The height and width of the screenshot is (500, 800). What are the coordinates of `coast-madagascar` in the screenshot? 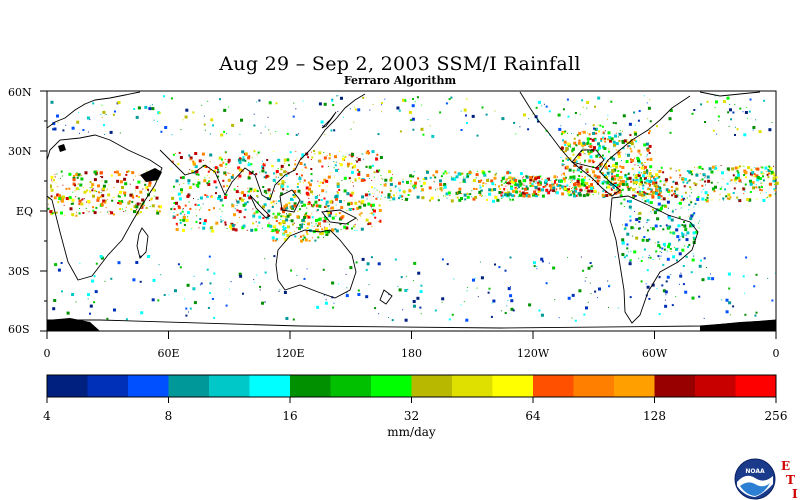 It's located at (142, 243).